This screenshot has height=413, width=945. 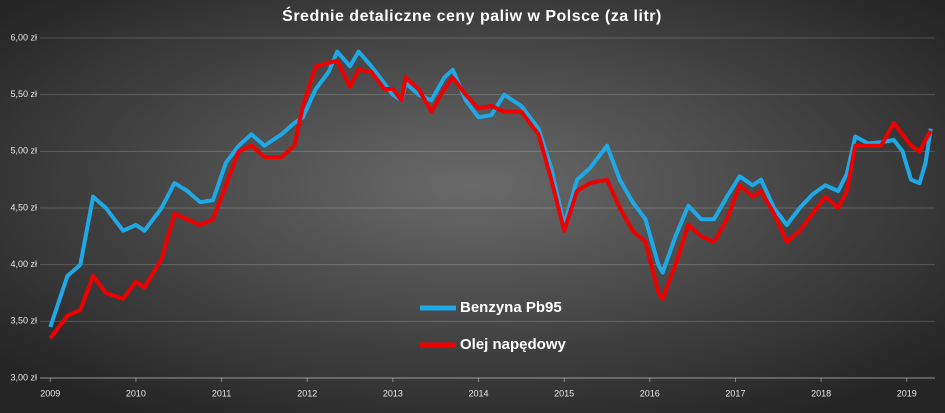 I want to click on x-tick-label: 2011, so click(x=221, y=393).